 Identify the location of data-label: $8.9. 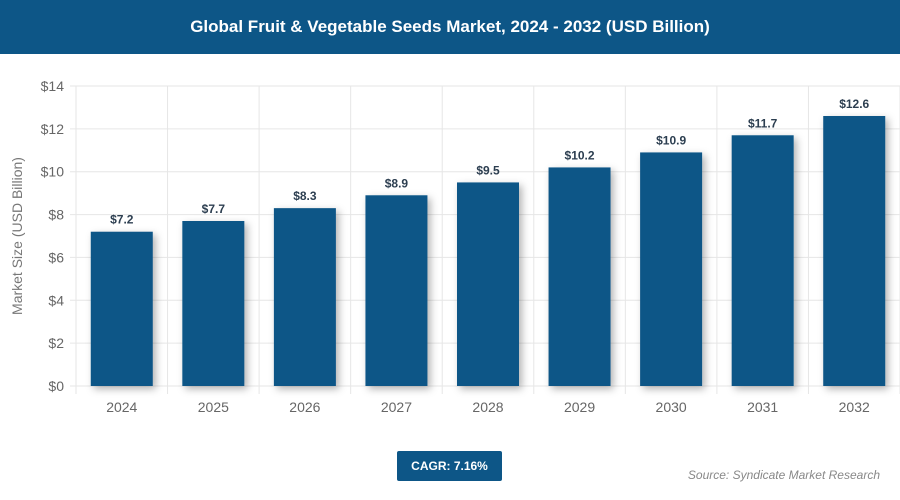
(397, 183).